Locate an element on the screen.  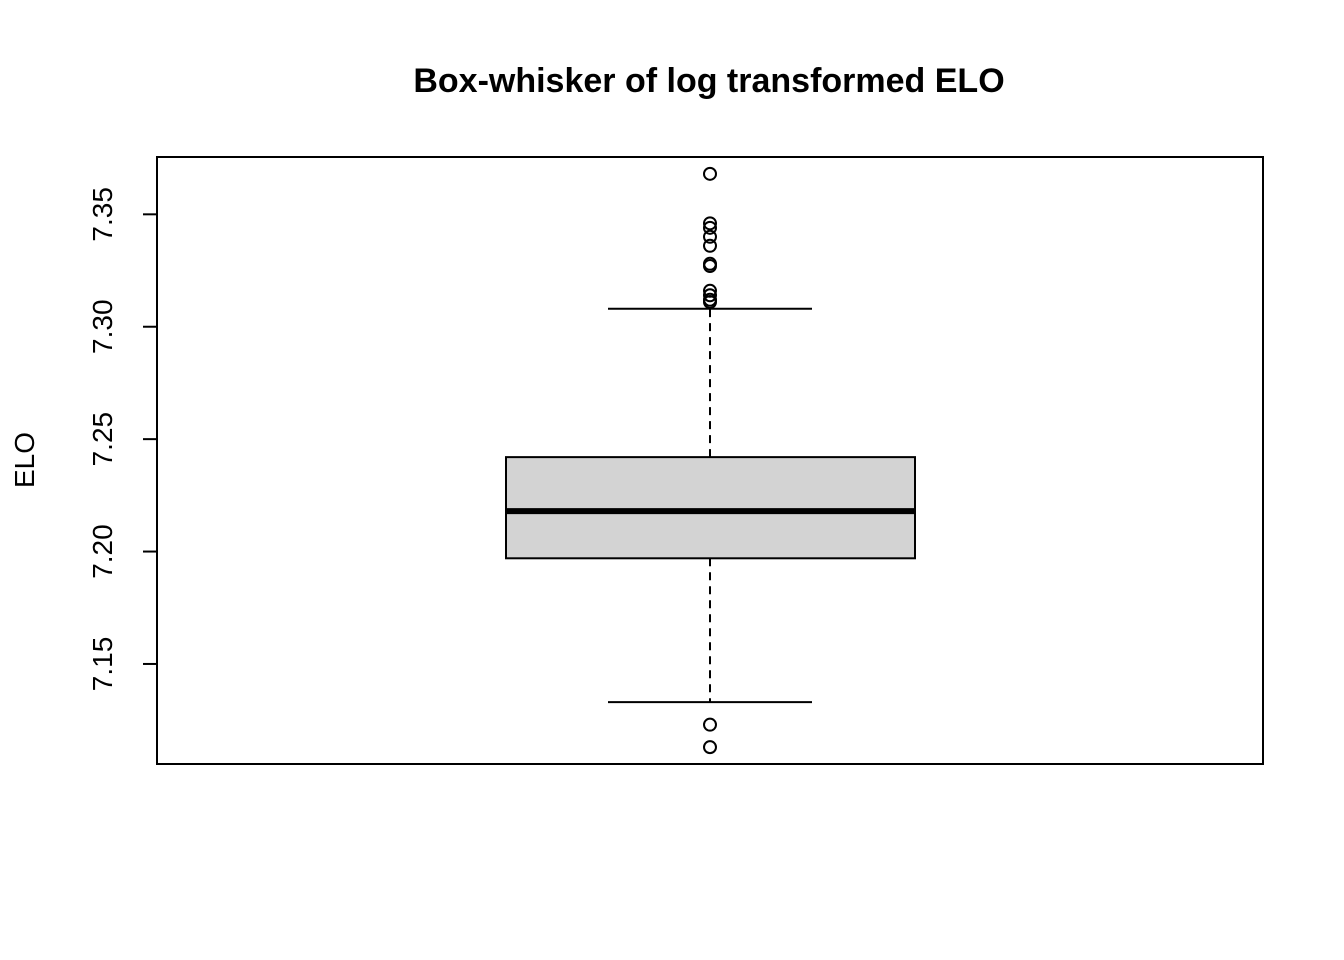
interquartile-box is located at coordinates (710, 508).